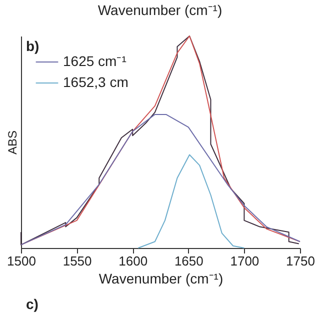 Image resolution: width=320 pixels, height=320 pixels. I want to click on x-tick-label: 1650, so click(189, 261).